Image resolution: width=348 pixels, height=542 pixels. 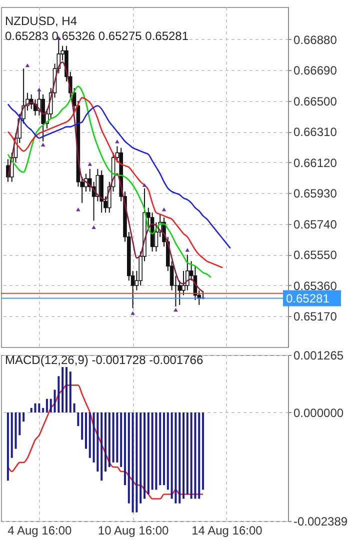 I want to click on ref-line-label: 0.65281, so click(x=308, y=298).